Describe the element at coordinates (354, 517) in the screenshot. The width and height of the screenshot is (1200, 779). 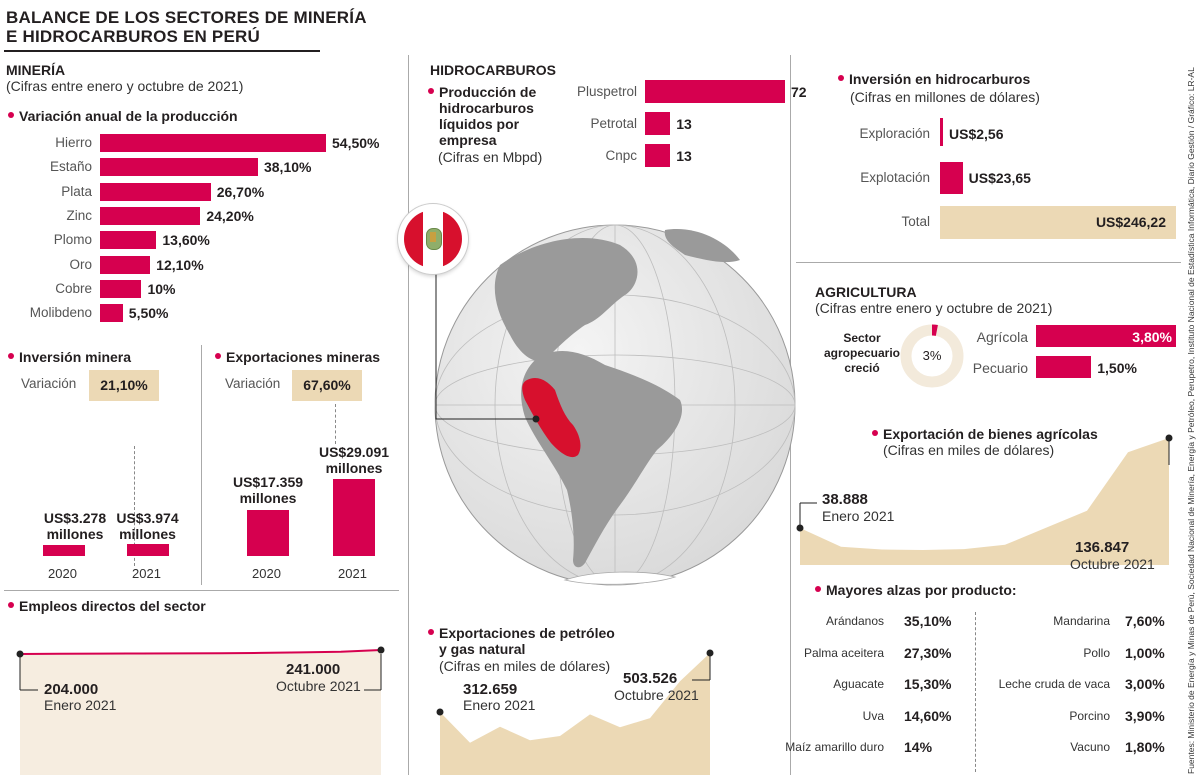
I see `exportaciones-2021-bar` at that location.